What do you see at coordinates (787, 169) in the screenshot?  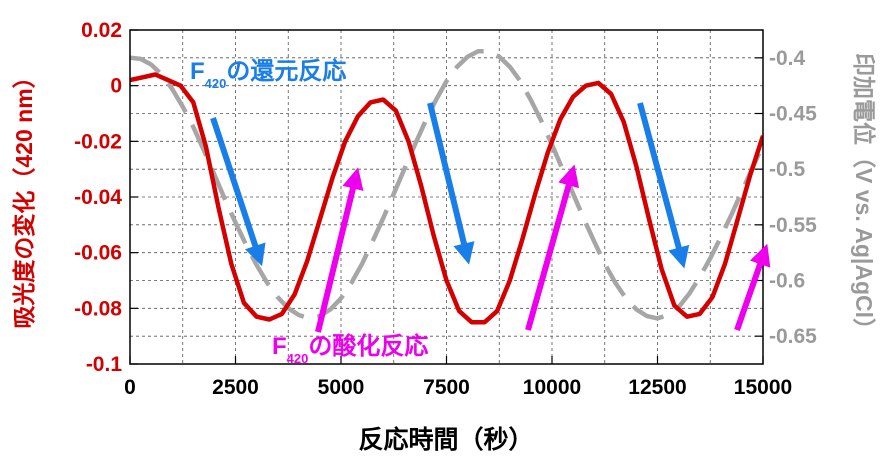 I see `right-tick-label: -0.5` at bounding box center [787, 169].